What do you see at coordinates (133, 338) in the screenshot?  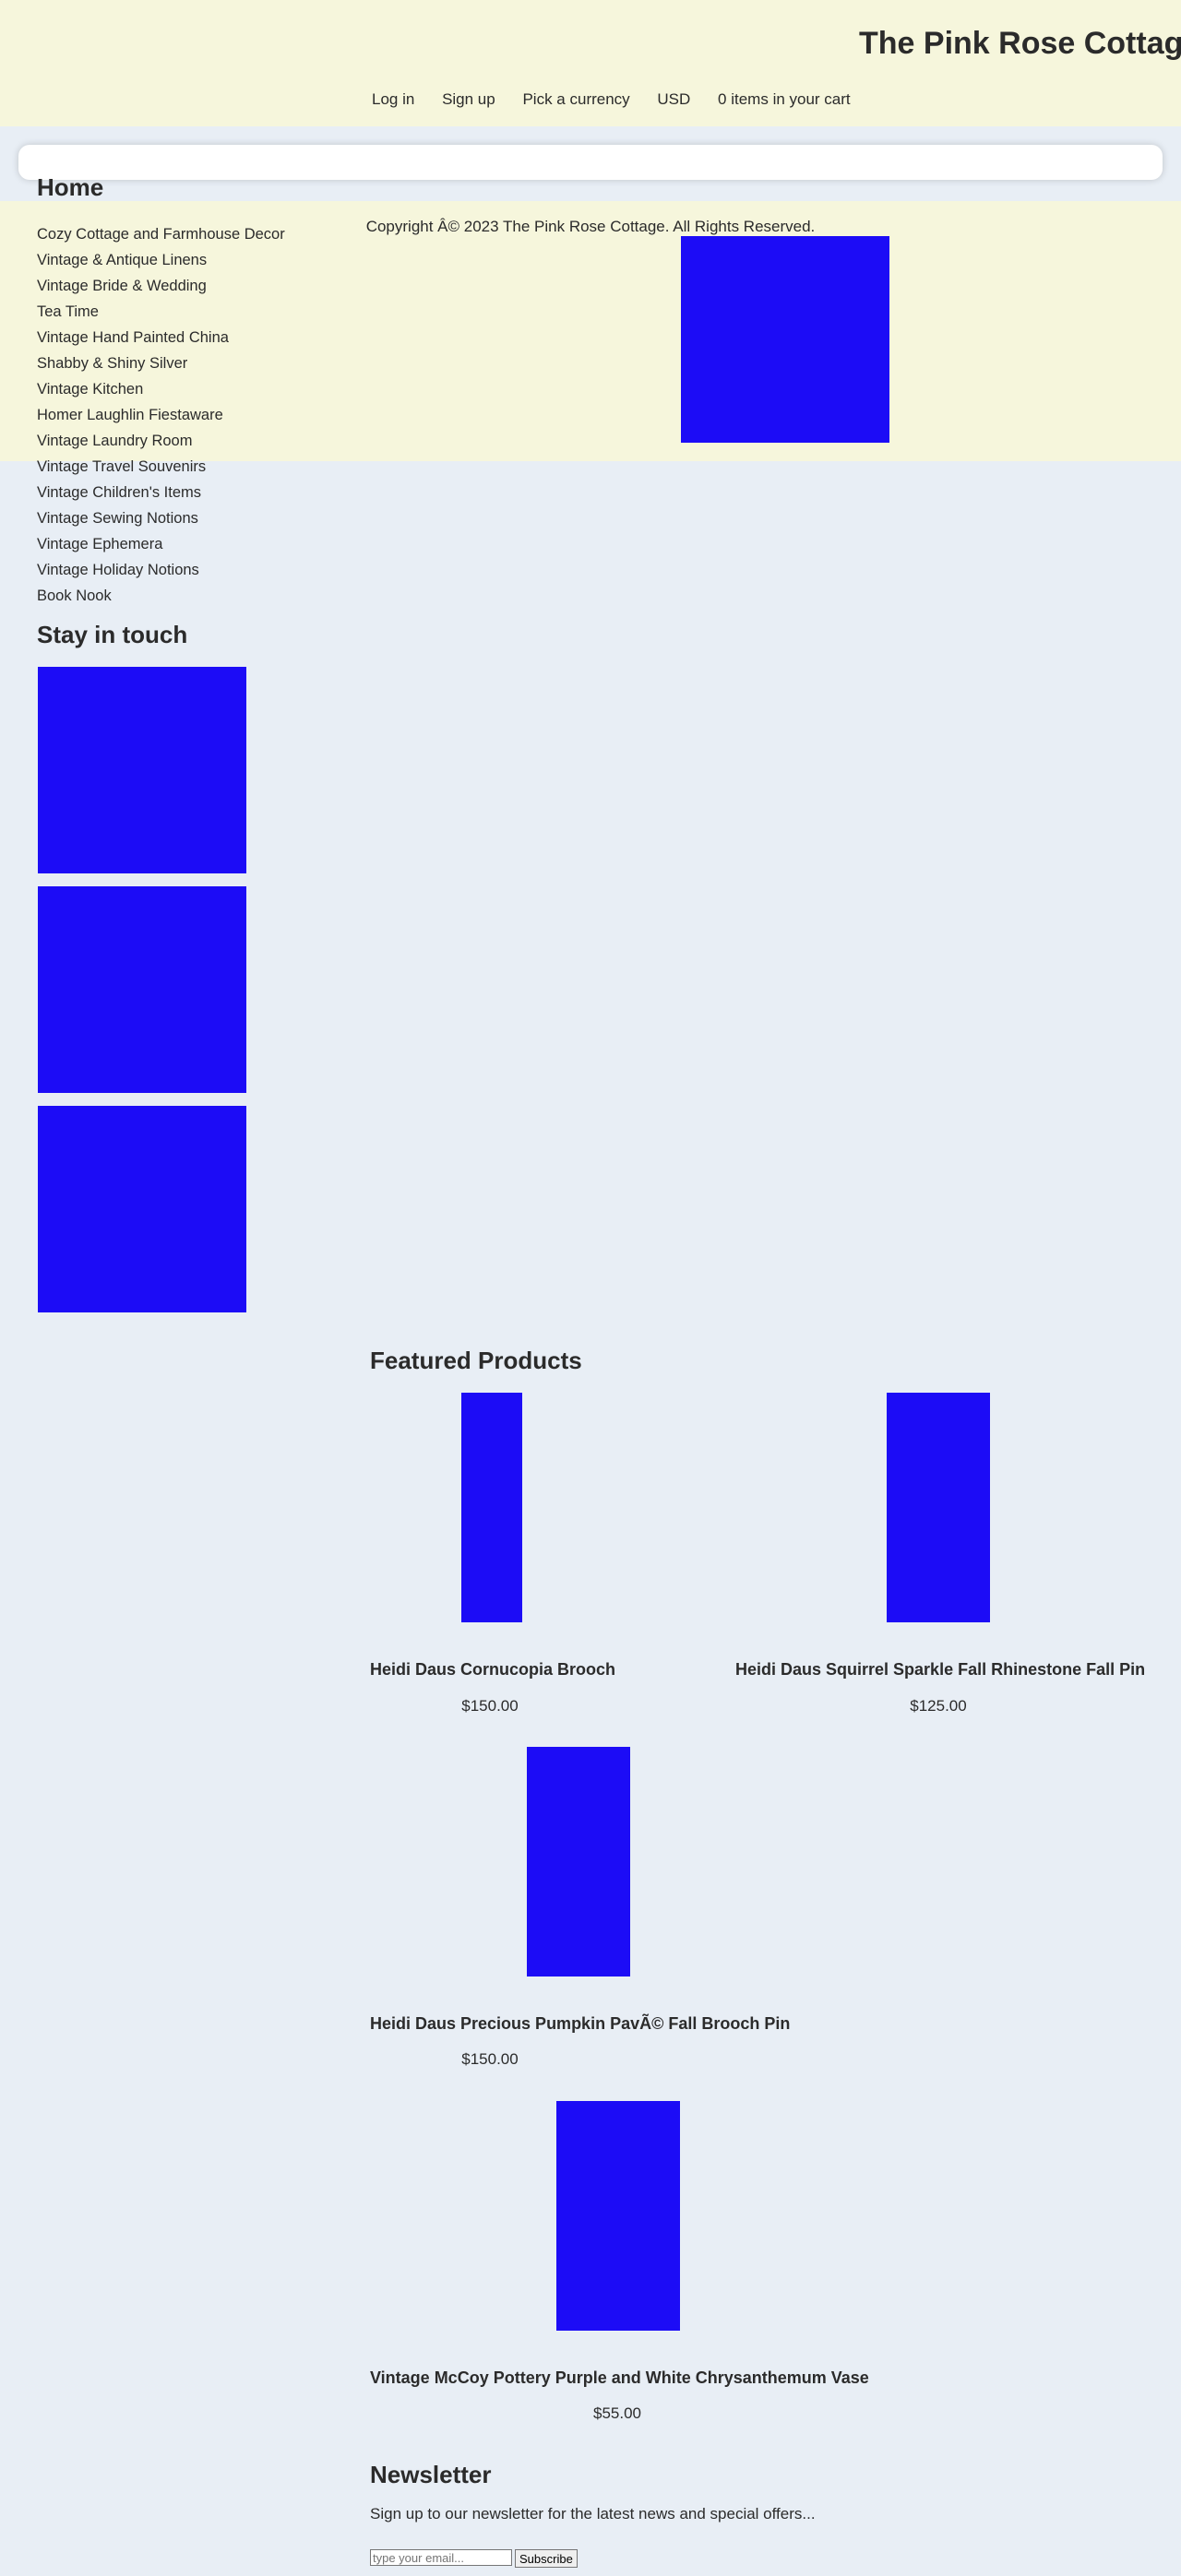 I see `category-link: Vintage Hand Painted China` at bounding box center [133, 338].